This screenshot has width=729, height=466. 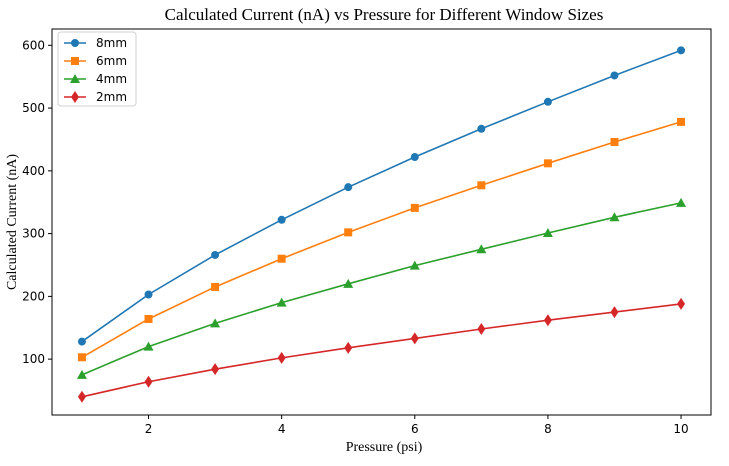 I want to click on y-axis: 100 200 300 400 500 600, so click(x=37, y=202).